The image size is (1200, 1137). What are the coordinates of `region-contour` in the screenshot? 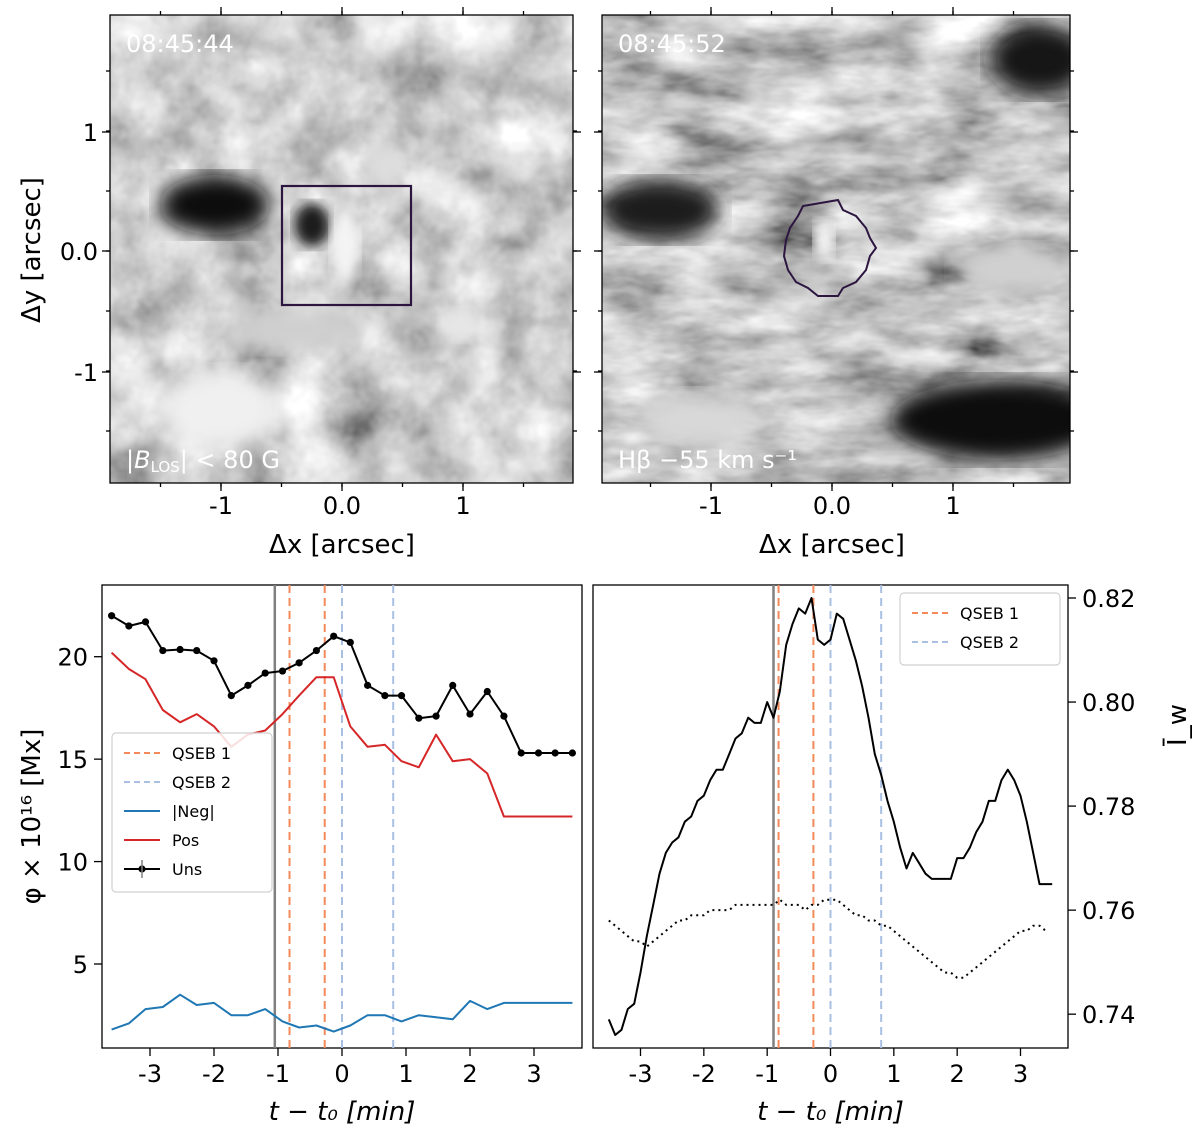 It's located at (830, 247).